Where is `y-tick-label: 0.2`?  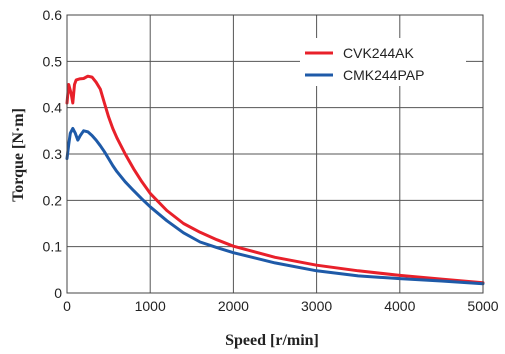
y-tick-label: 0.2 is located at coordinates (53, 200).